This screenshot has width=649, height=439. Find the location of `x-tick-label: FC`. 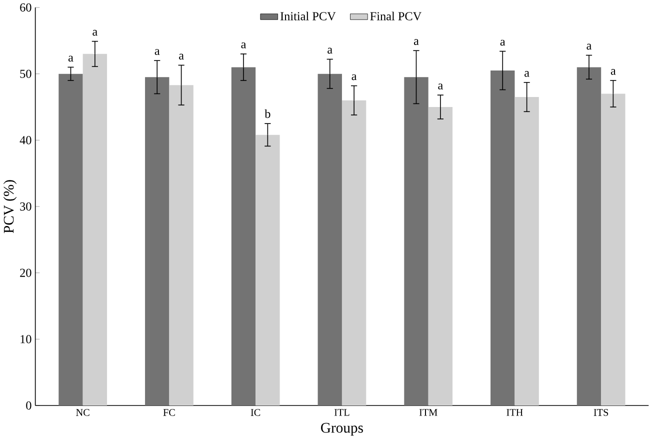

x-tick-label: FC is located at coordinates (169, 412).